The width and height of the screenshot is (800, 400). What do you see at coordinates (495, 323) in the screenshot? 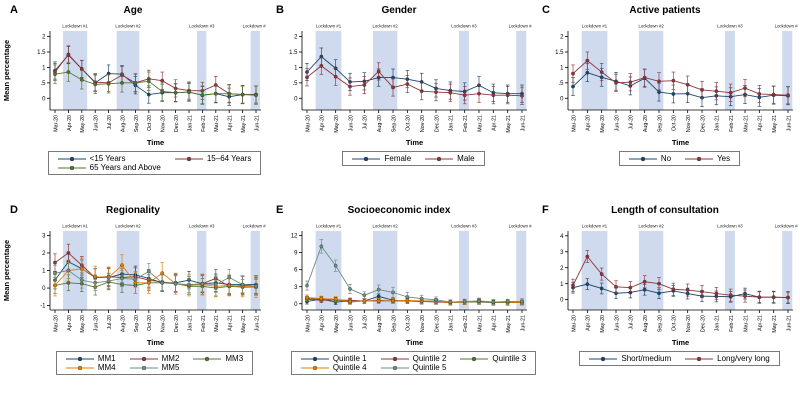
I see `x-tick-label: Apr-21` at bounding box center [495, 323].